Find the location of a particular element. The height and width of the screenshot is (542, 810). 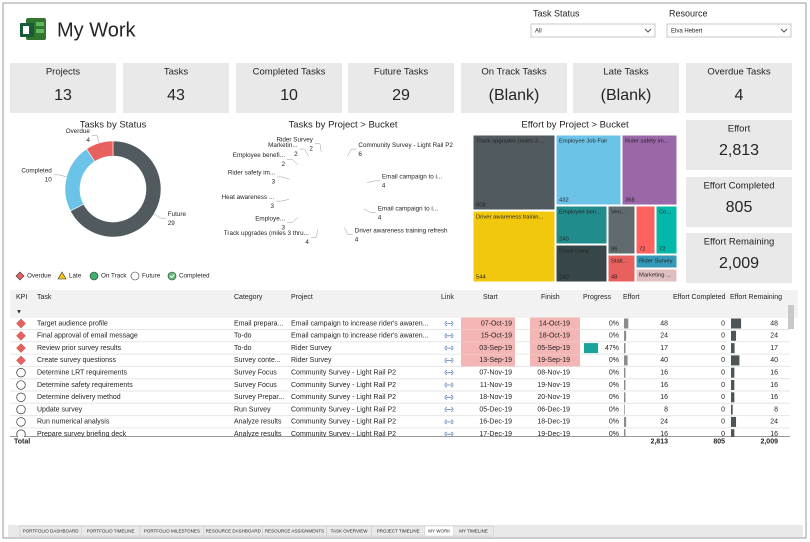

date-highlight is located at coordinates (555, 348).